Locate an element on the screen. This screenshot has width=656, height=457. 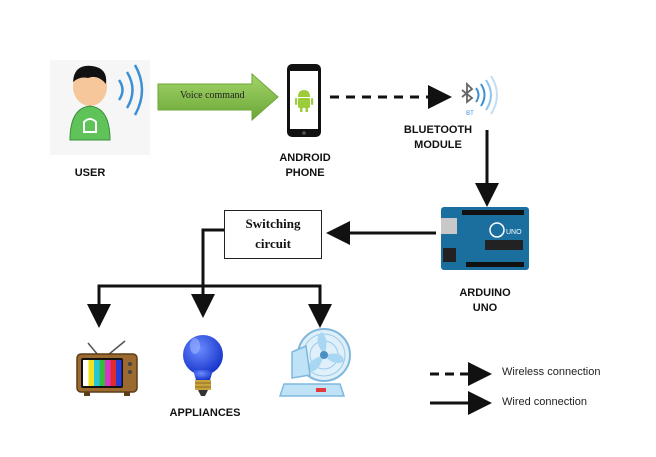
android-phone-label: ANDROID PHONE is located at coordinates (305, 166).